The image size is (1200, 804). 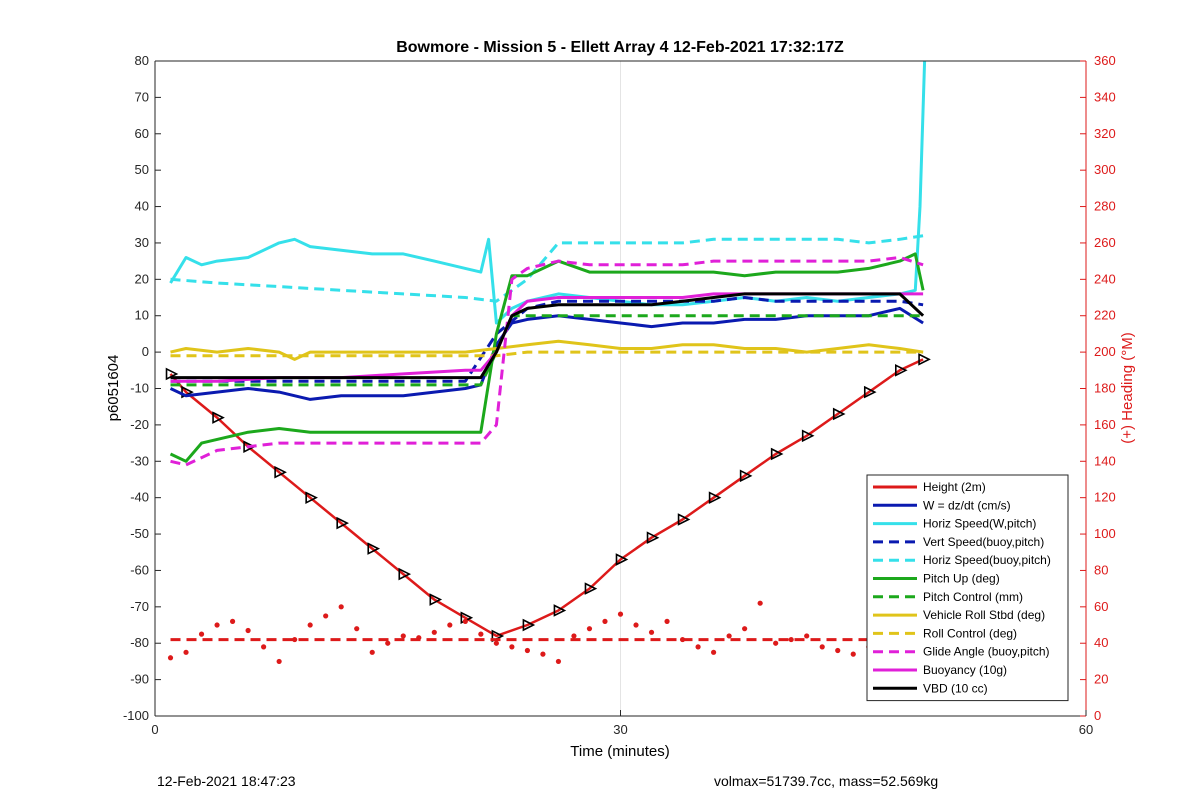 What do you see at coordinates (954, 487) in the screenshot?
I see `legend-label-height-2m: Height (2m)` at bounding box center [954, 487].